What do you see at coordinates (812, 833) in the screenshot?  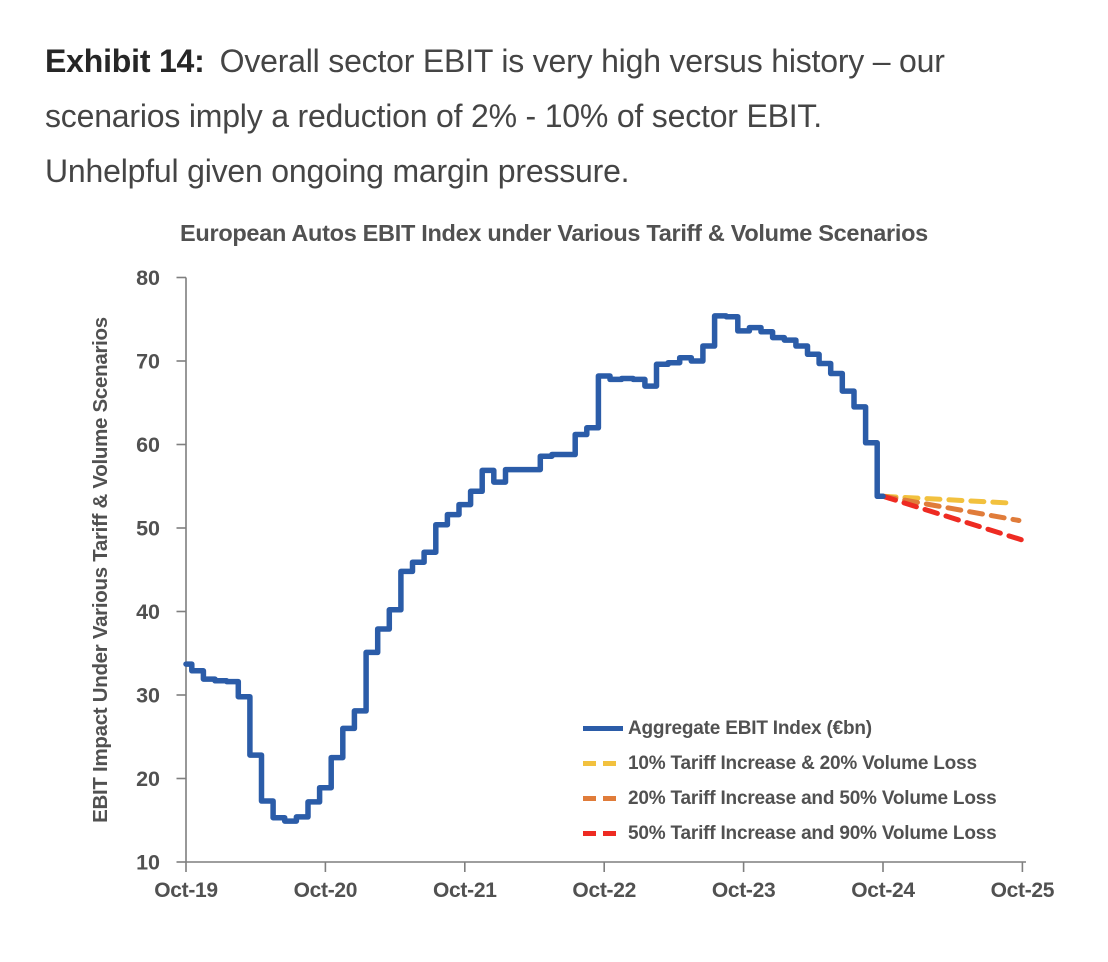 I see `legend-label: 50% Tariff Increase and 90% Volume Loss` at bounding box center [812, 833].